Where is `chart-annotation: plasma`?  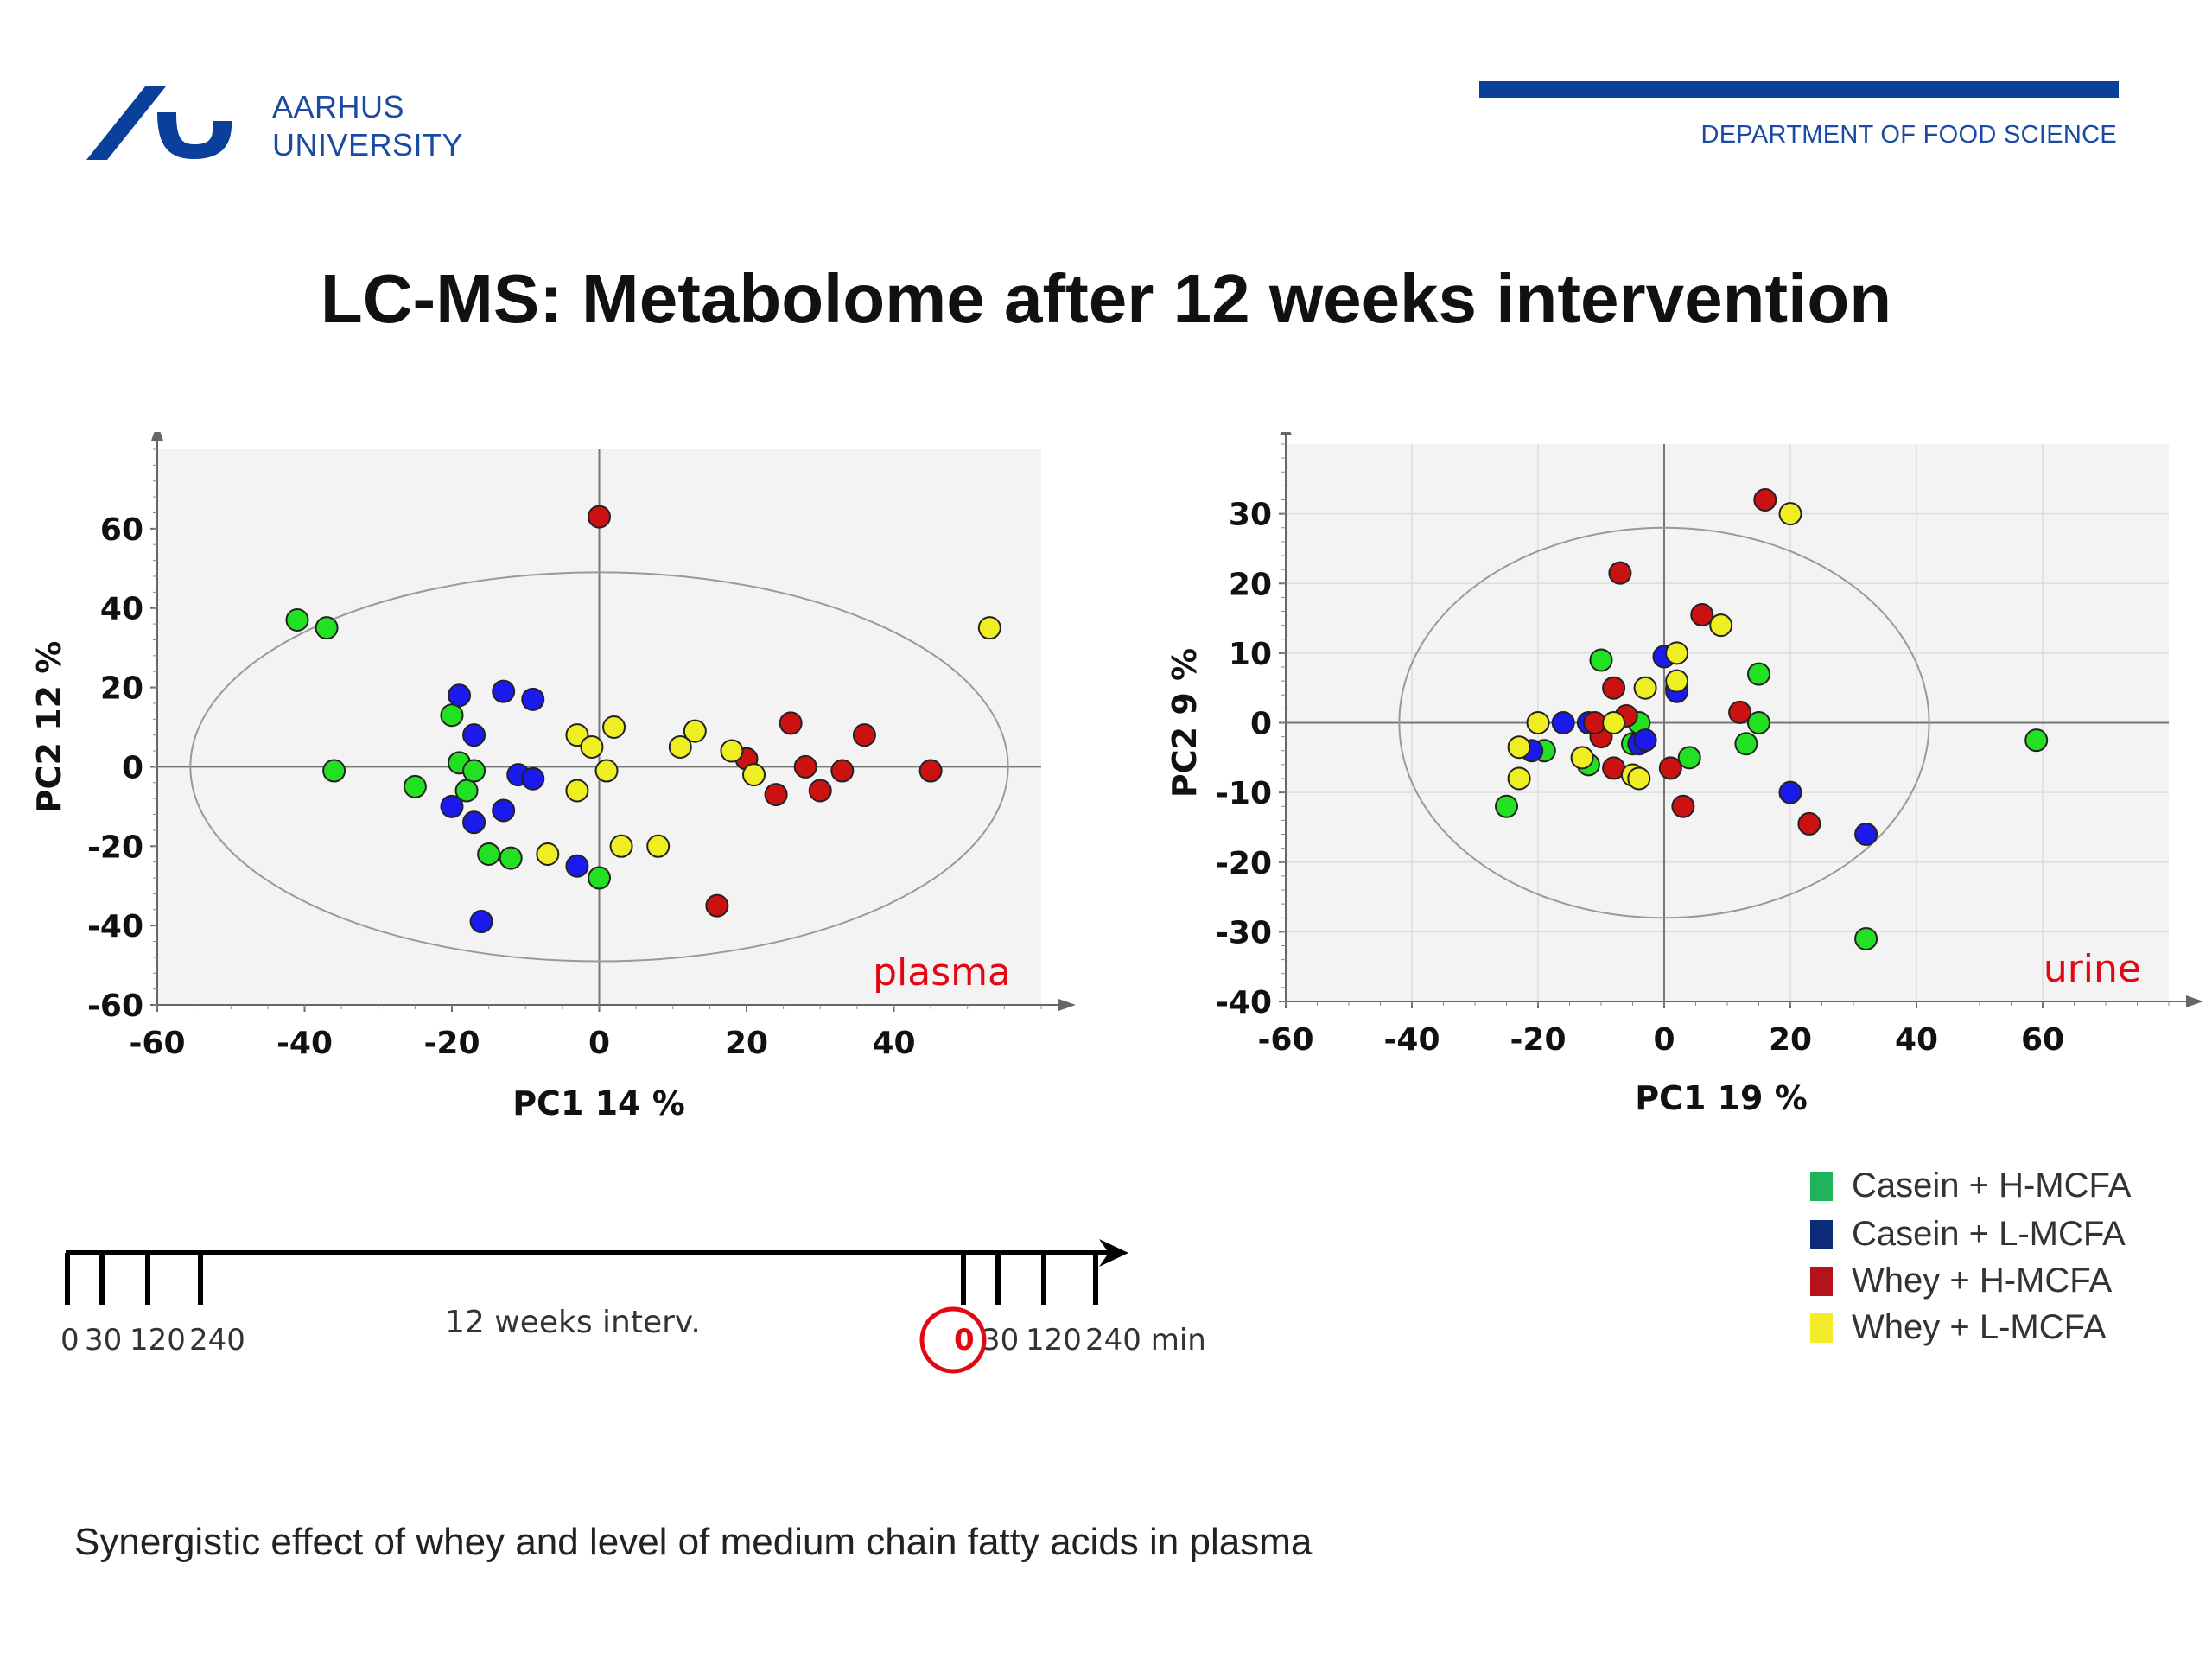
chart-annotation: plasma is located at coordinates (942, 972).